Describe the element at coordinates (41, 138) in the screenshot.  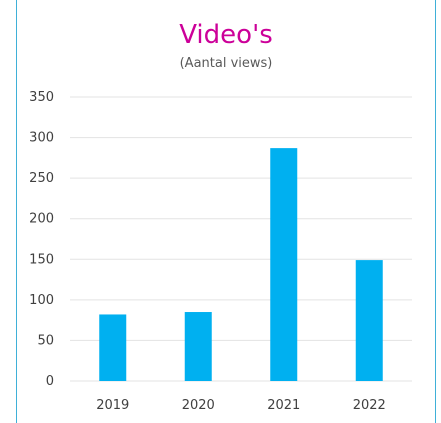
I see `y-tick-label: 300` at that location.